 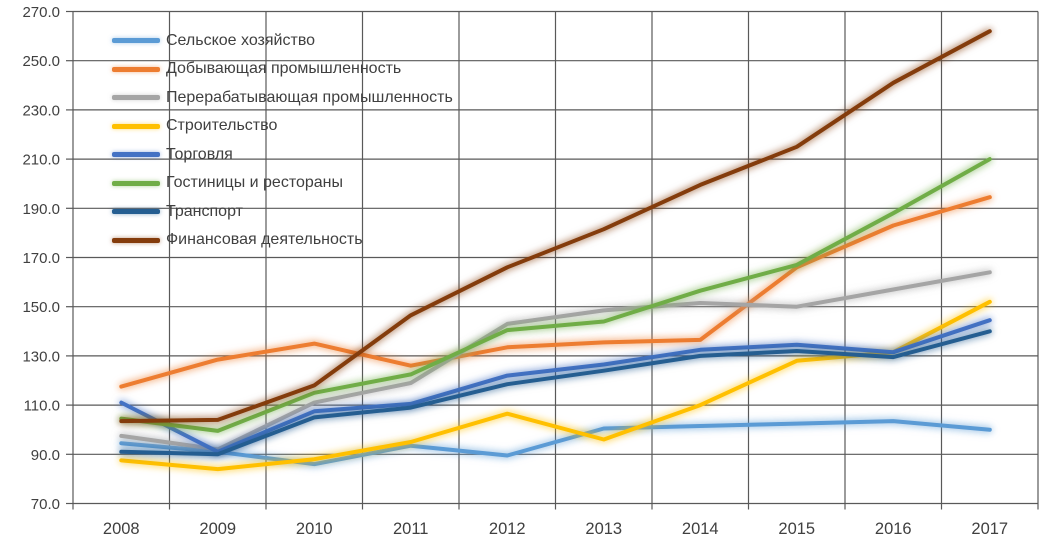 What do you see at coordinates (42, 406) in the screenshot?
I see `y-axis-tick-label: 110.0` at bounding box center [42, 406].